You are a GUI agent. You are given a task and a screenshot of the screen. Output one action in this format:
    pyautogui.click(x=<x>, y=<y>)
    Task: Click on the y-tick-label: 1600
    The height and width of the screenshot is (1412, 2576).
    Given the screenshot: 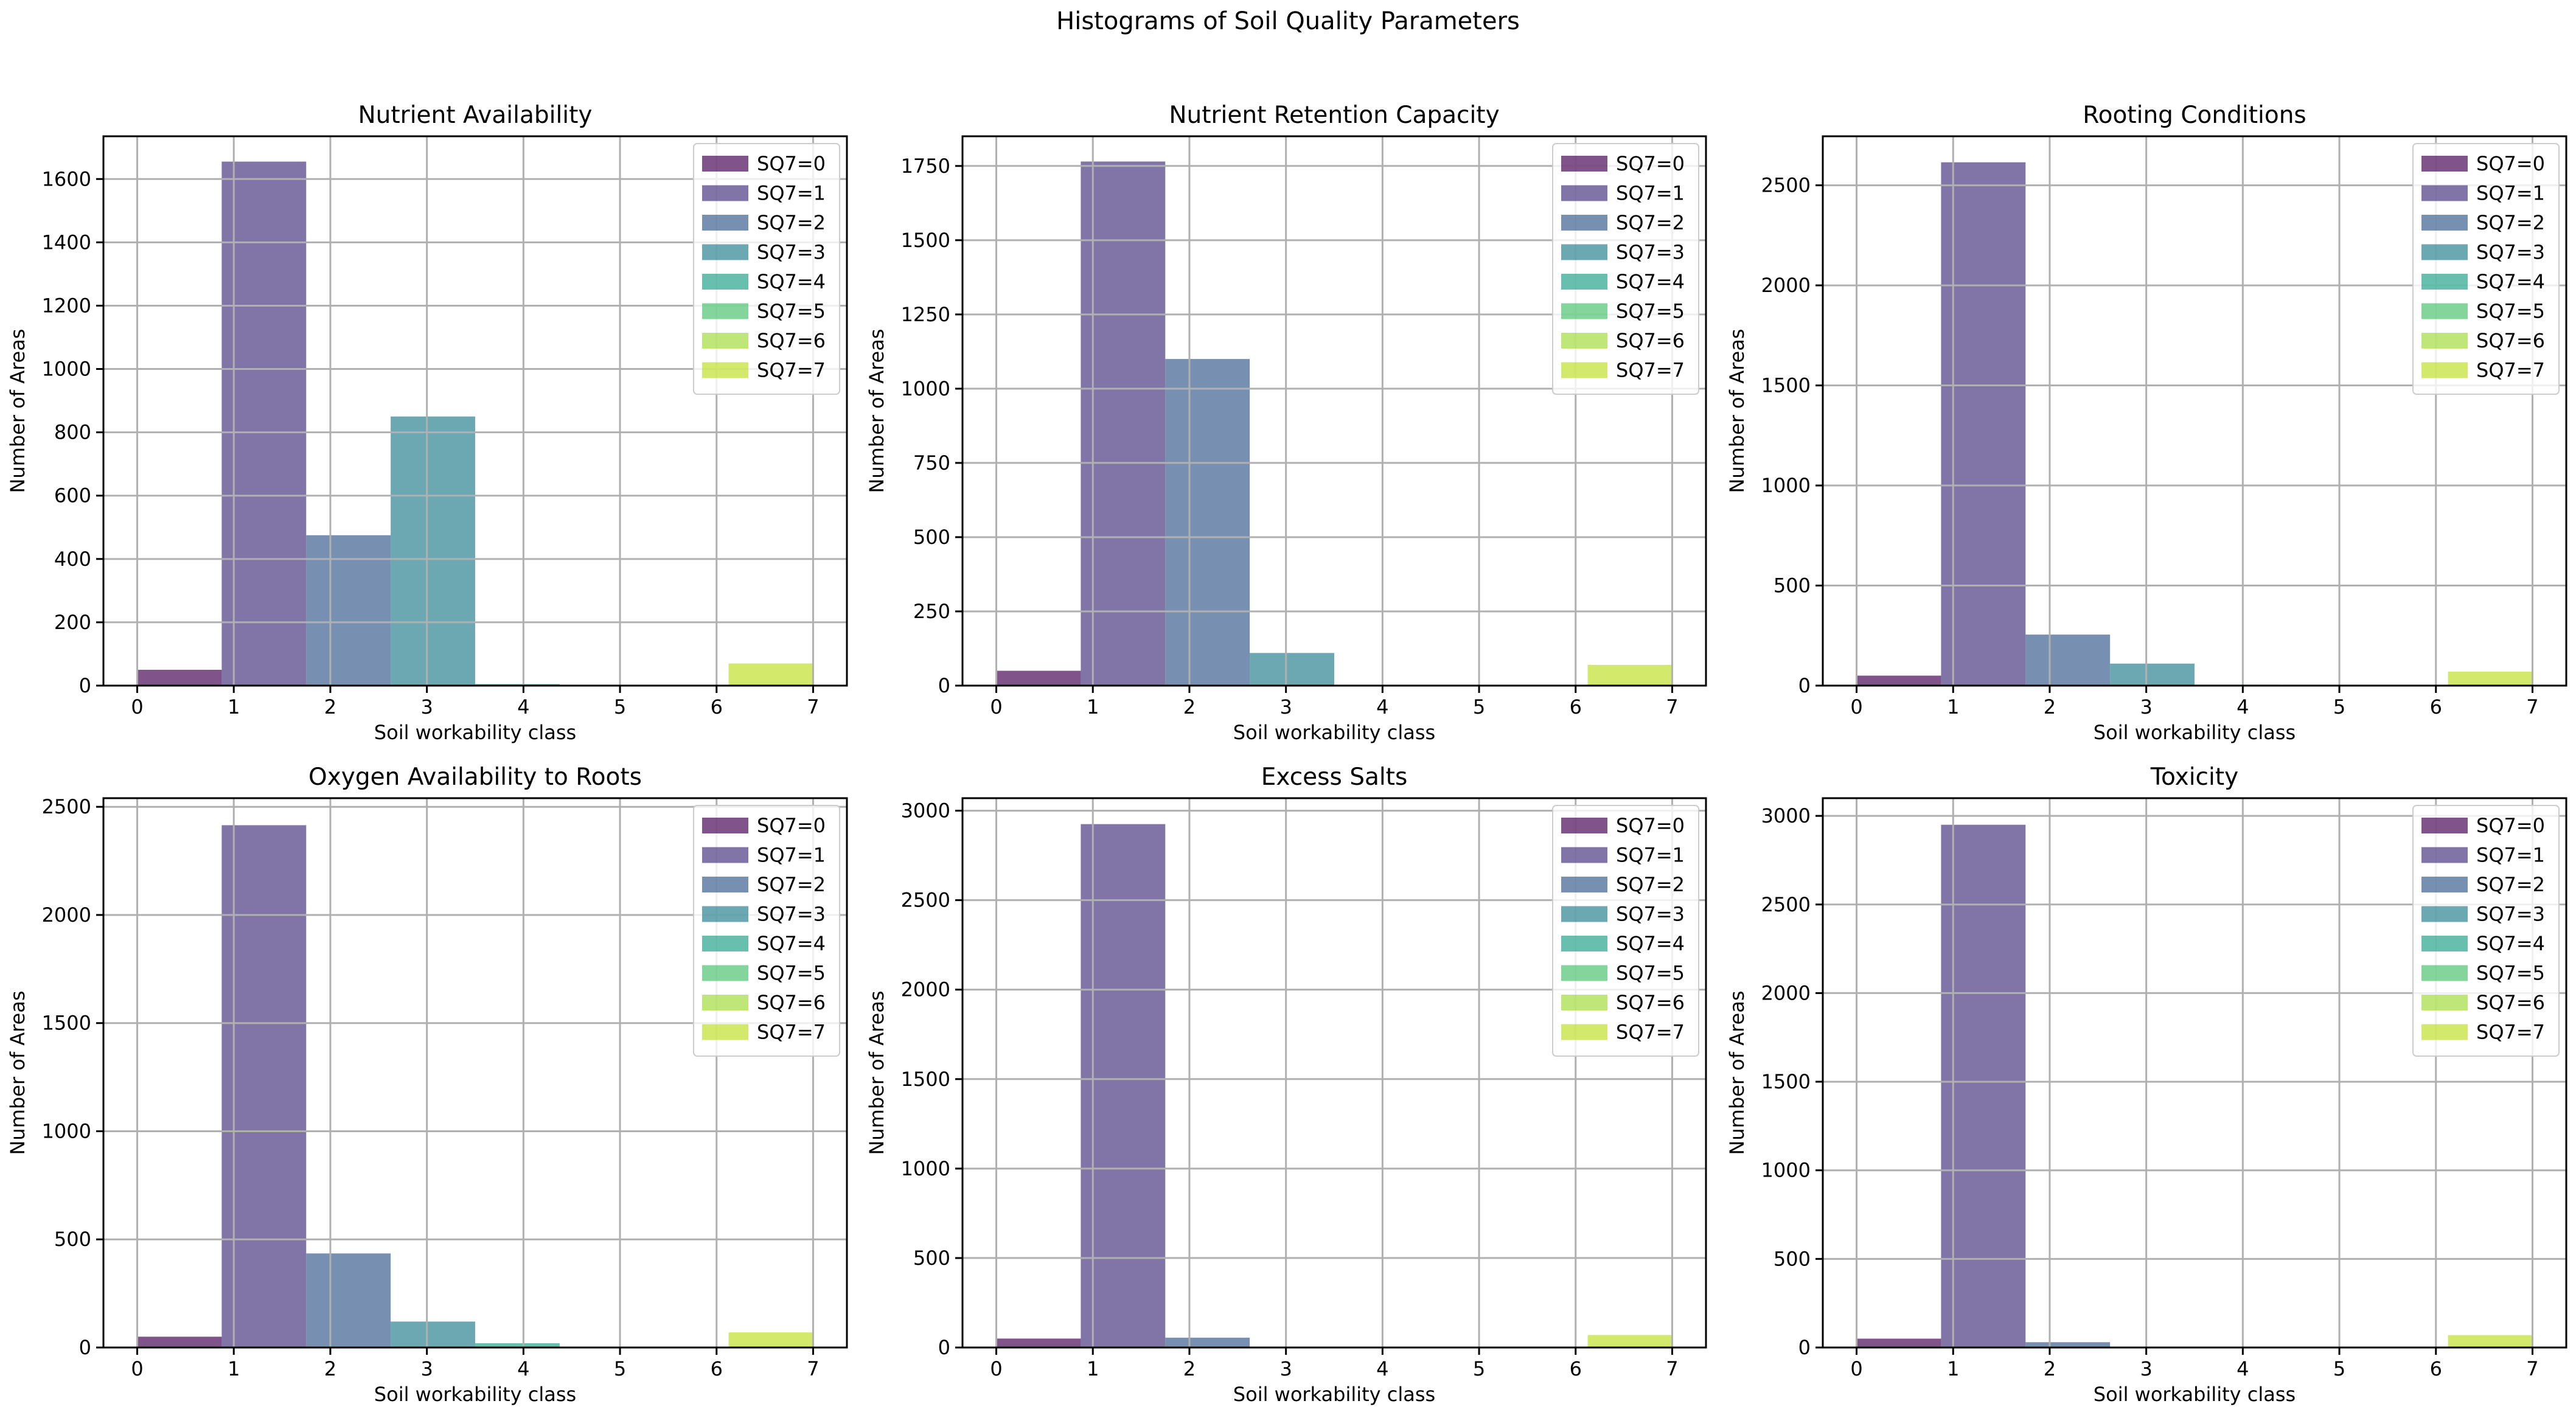 What is the action you would take?
    pyautogui.click(x=66, y=178)
    